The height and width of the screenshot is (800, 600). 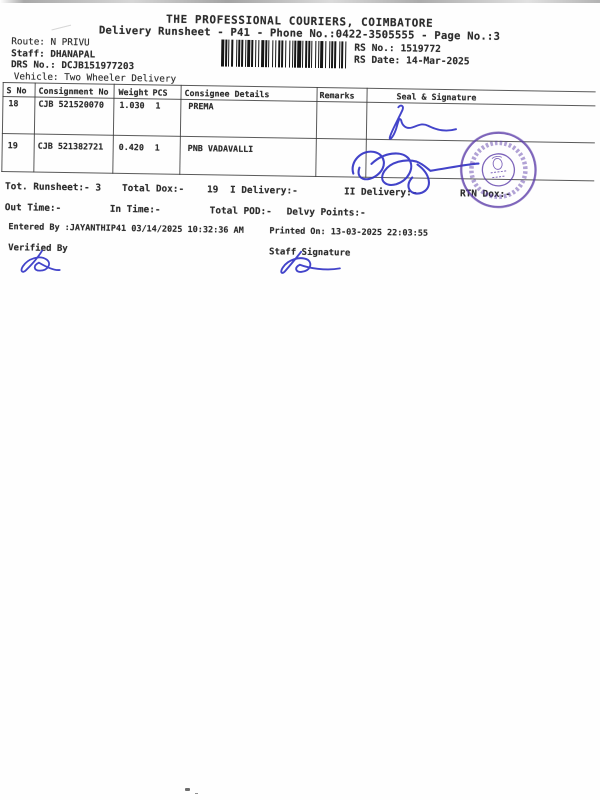 What do you see at coordinates (326, 212) in the screenshot?
I see `delvy-points: Delvy Points:-` at bounding box center [326, 212].